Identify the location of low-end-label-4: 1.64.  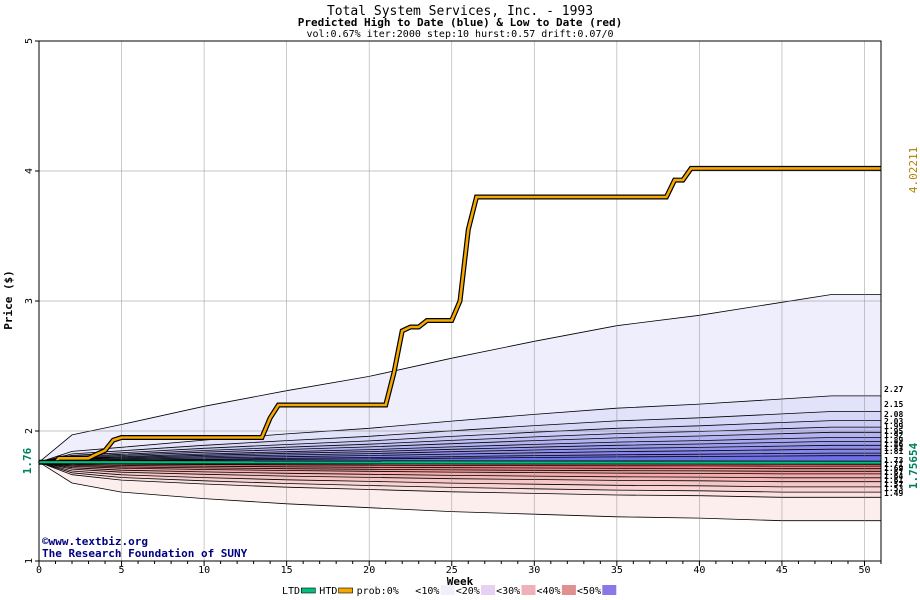
(893, 476).